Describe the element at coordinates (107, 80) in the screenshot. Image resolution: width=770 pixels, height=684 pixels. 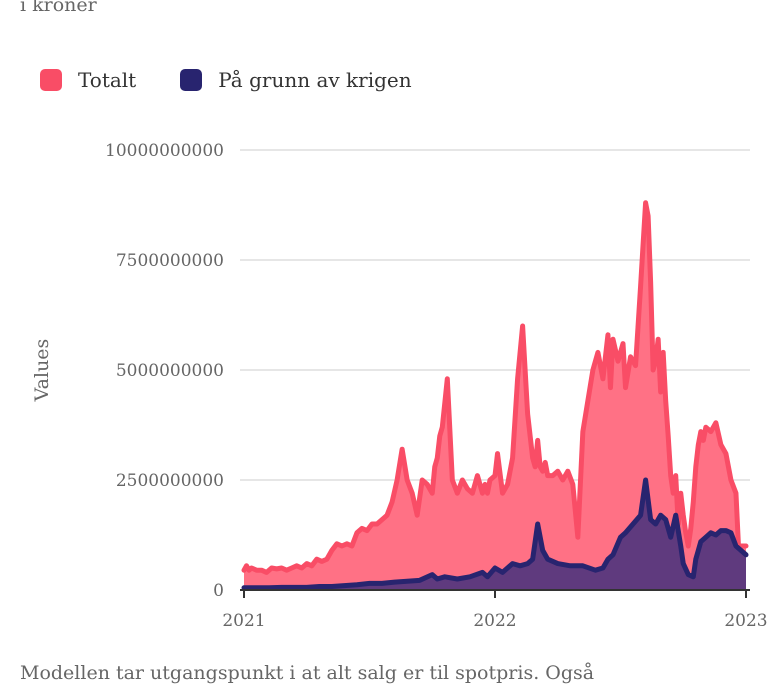
I see `legend-label-total: Totalt` at that location.